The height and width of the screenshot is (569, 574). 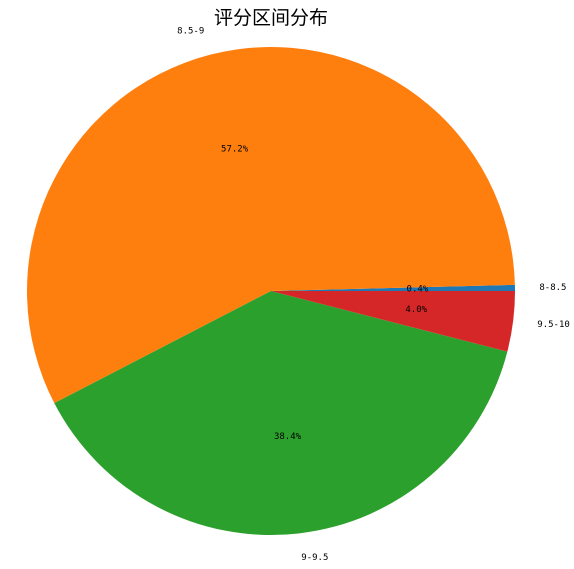 I want to click on pct-label-9.5-10: 4.0%, so click(x=416, y=310).